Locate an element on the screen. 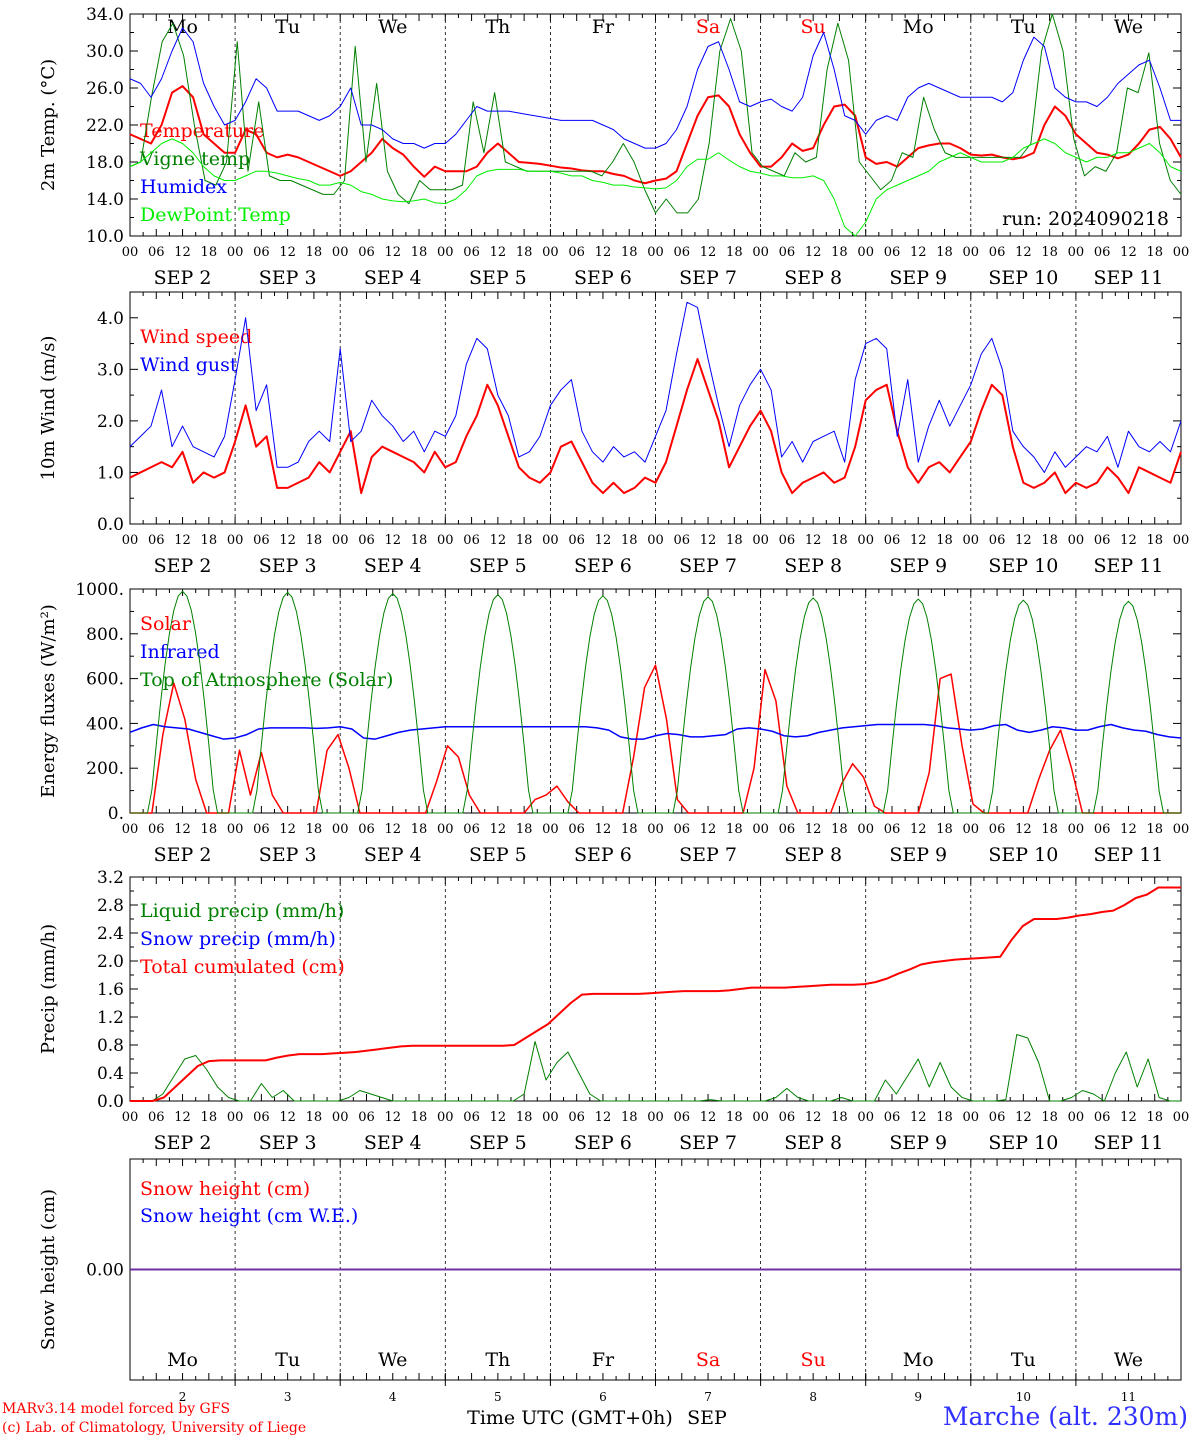  y-tick-label: 600. is located at coordinates (105, 680).